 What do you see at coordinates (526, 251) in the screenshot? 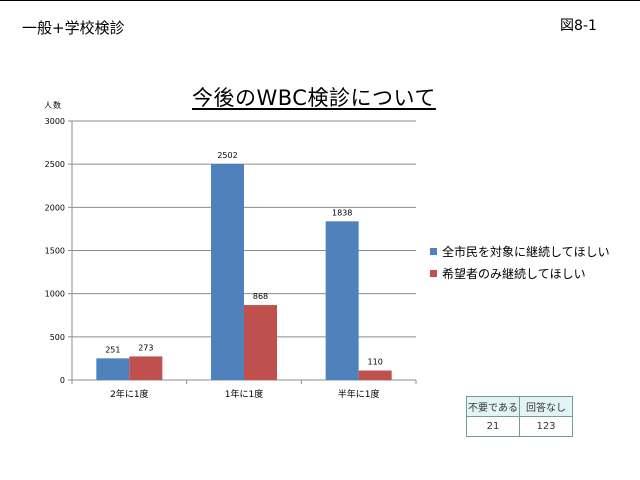
I see `legend-label-all-citizens: 全市民を対象に継続してほしい` at bounding box center [526, 251].